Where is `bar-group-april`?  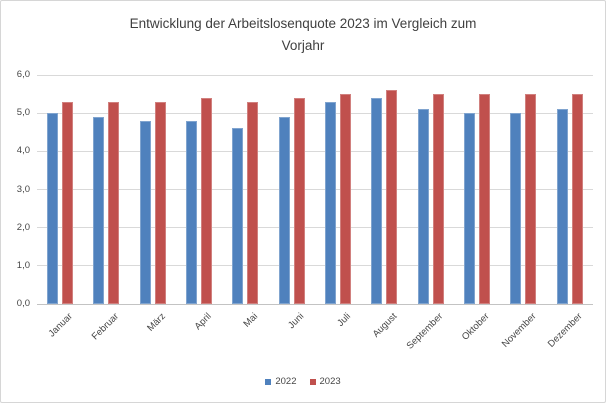 bar-group-april is located at coordinates (199, 189).